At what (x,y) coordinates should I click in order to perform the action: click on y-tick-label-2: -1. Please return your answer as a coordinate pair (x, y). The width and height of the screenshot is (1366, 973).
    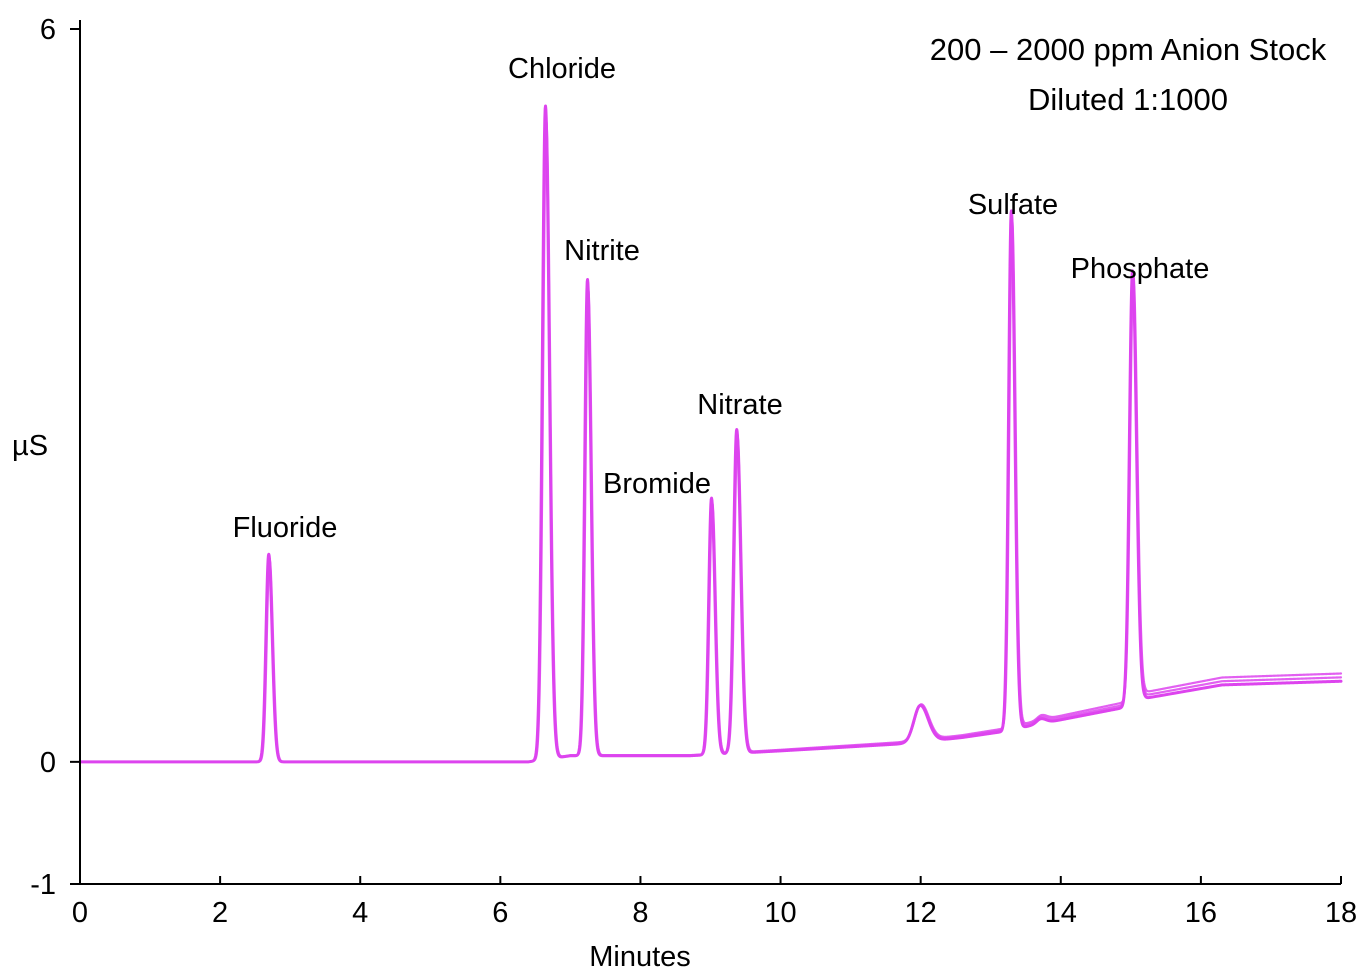
    Looking at the image, I should click on (43, 885).